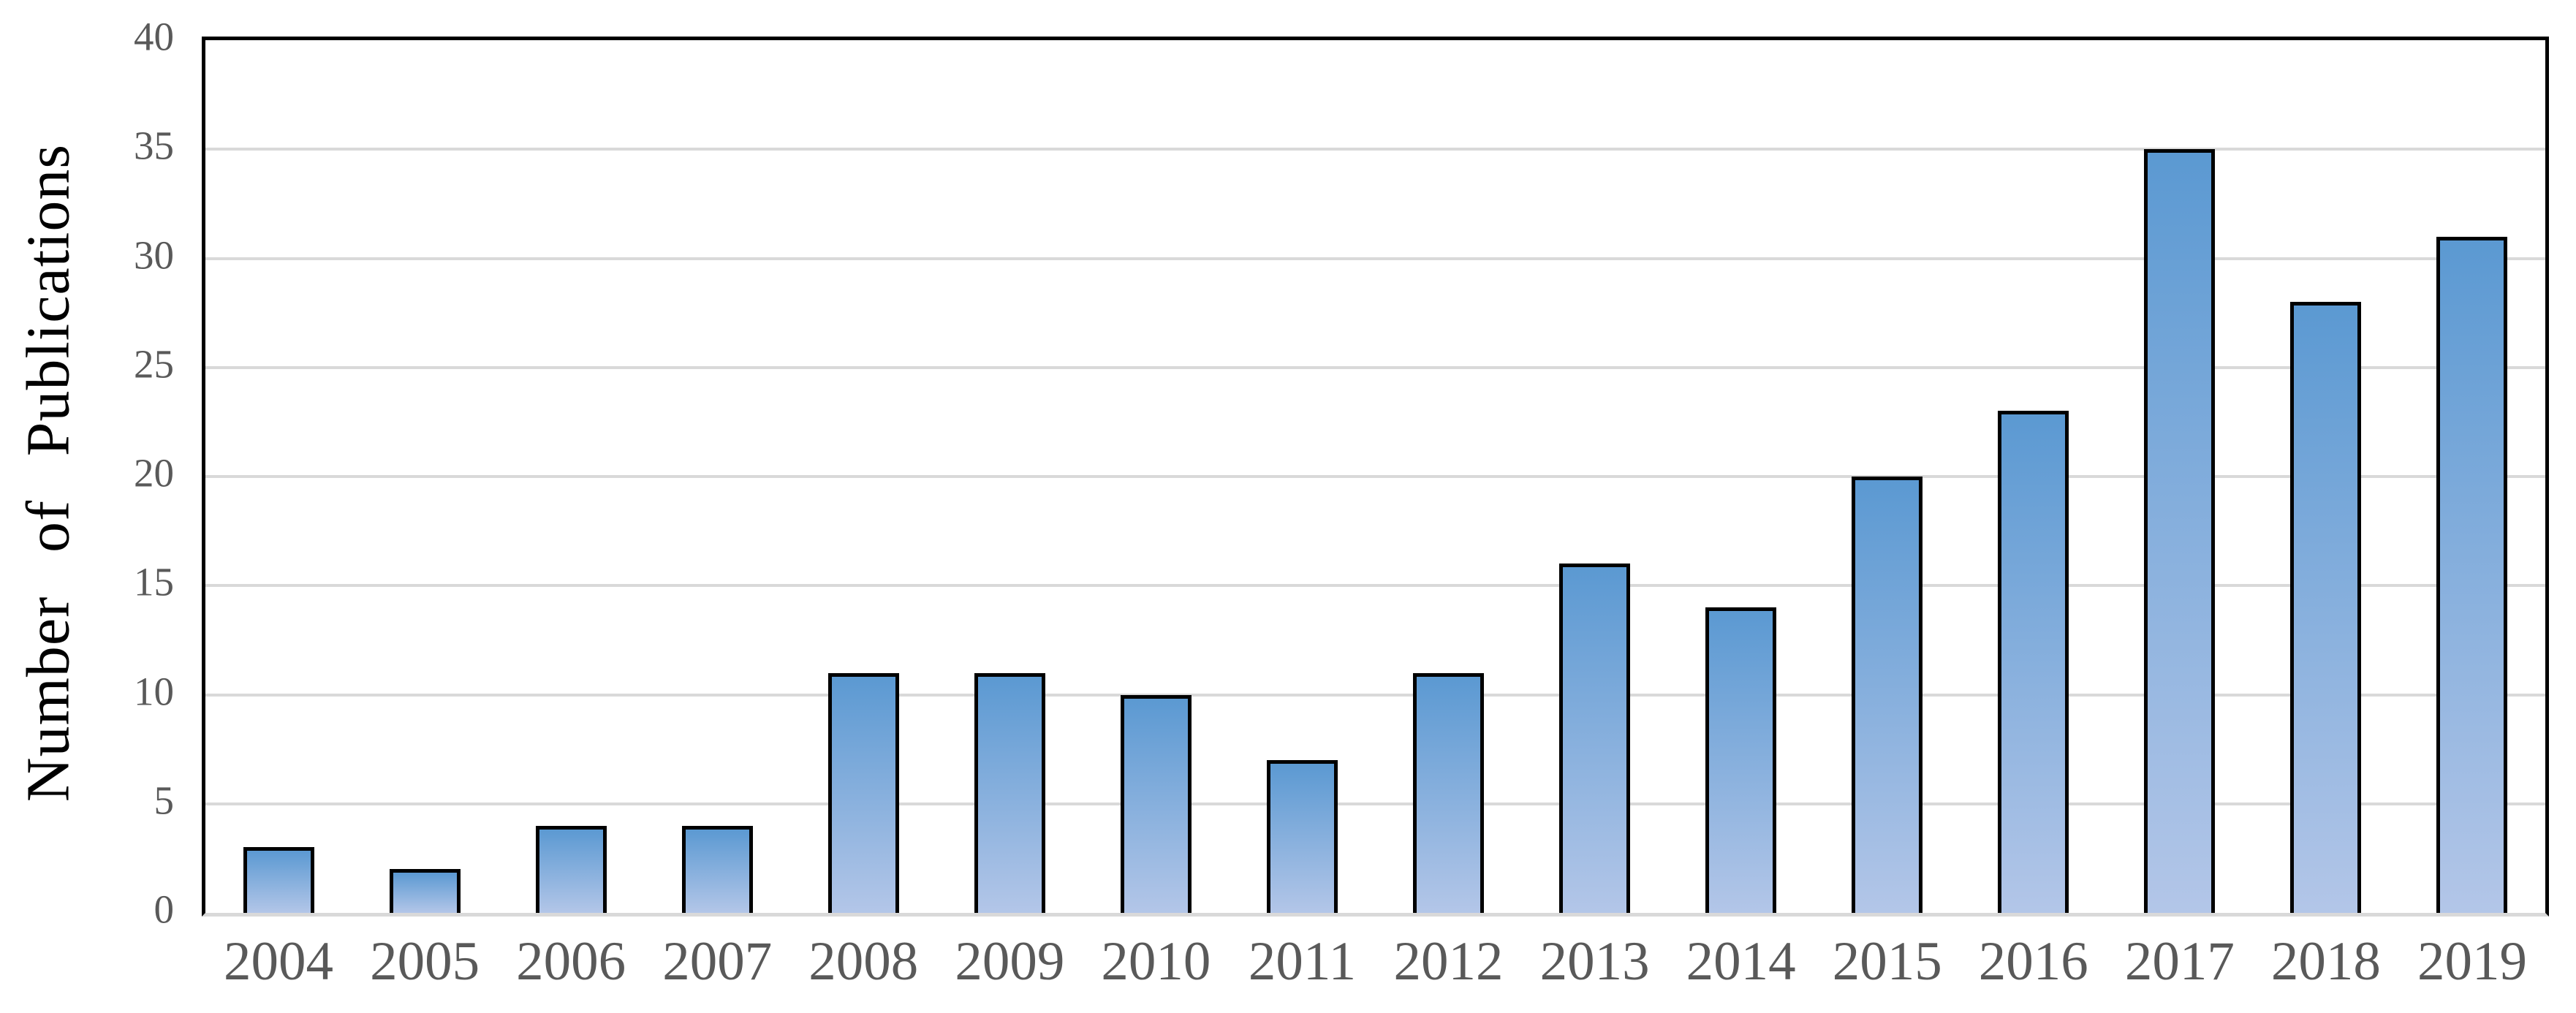  I want to click on bar-2019, so click(2472, 574).